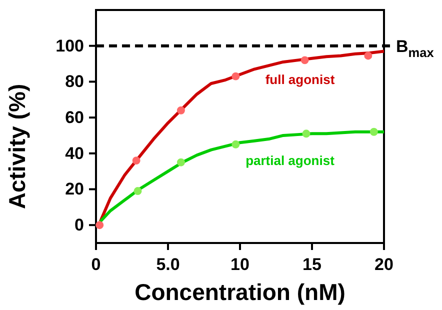  What do you see at coordinates (384, 264) in the screenshot?
I see `x-tick-label: 20` at bounding box center [384, 264].